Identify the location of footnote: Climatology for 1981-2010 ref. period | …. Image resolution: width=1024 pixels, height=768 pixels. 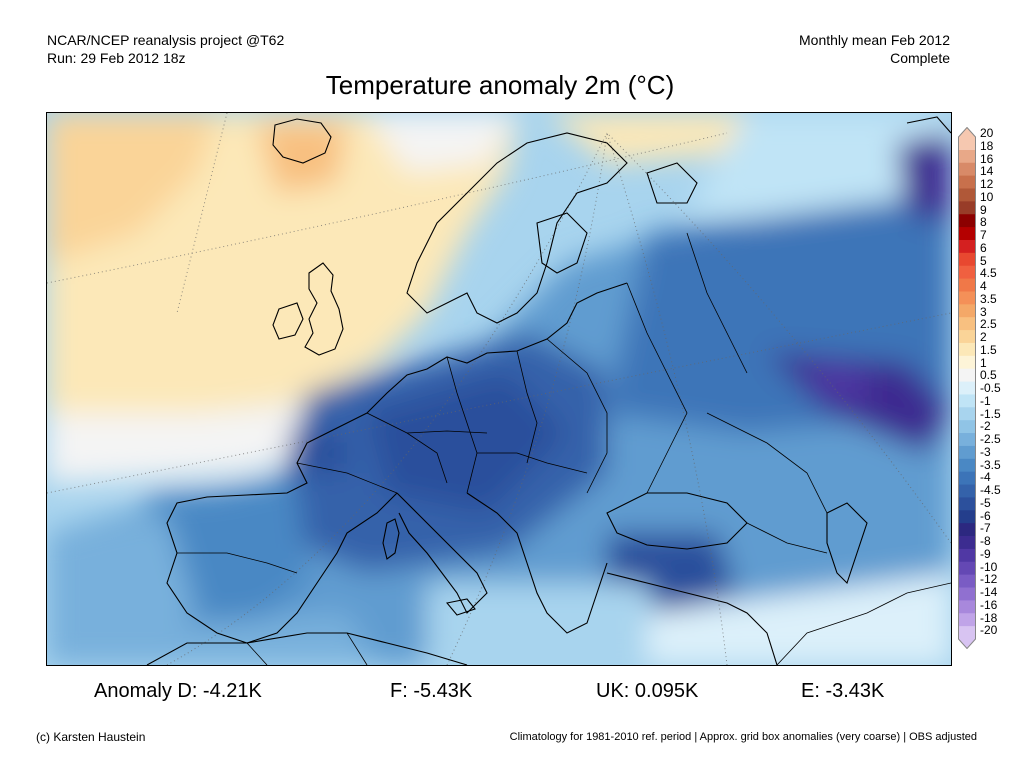
(743, 737).